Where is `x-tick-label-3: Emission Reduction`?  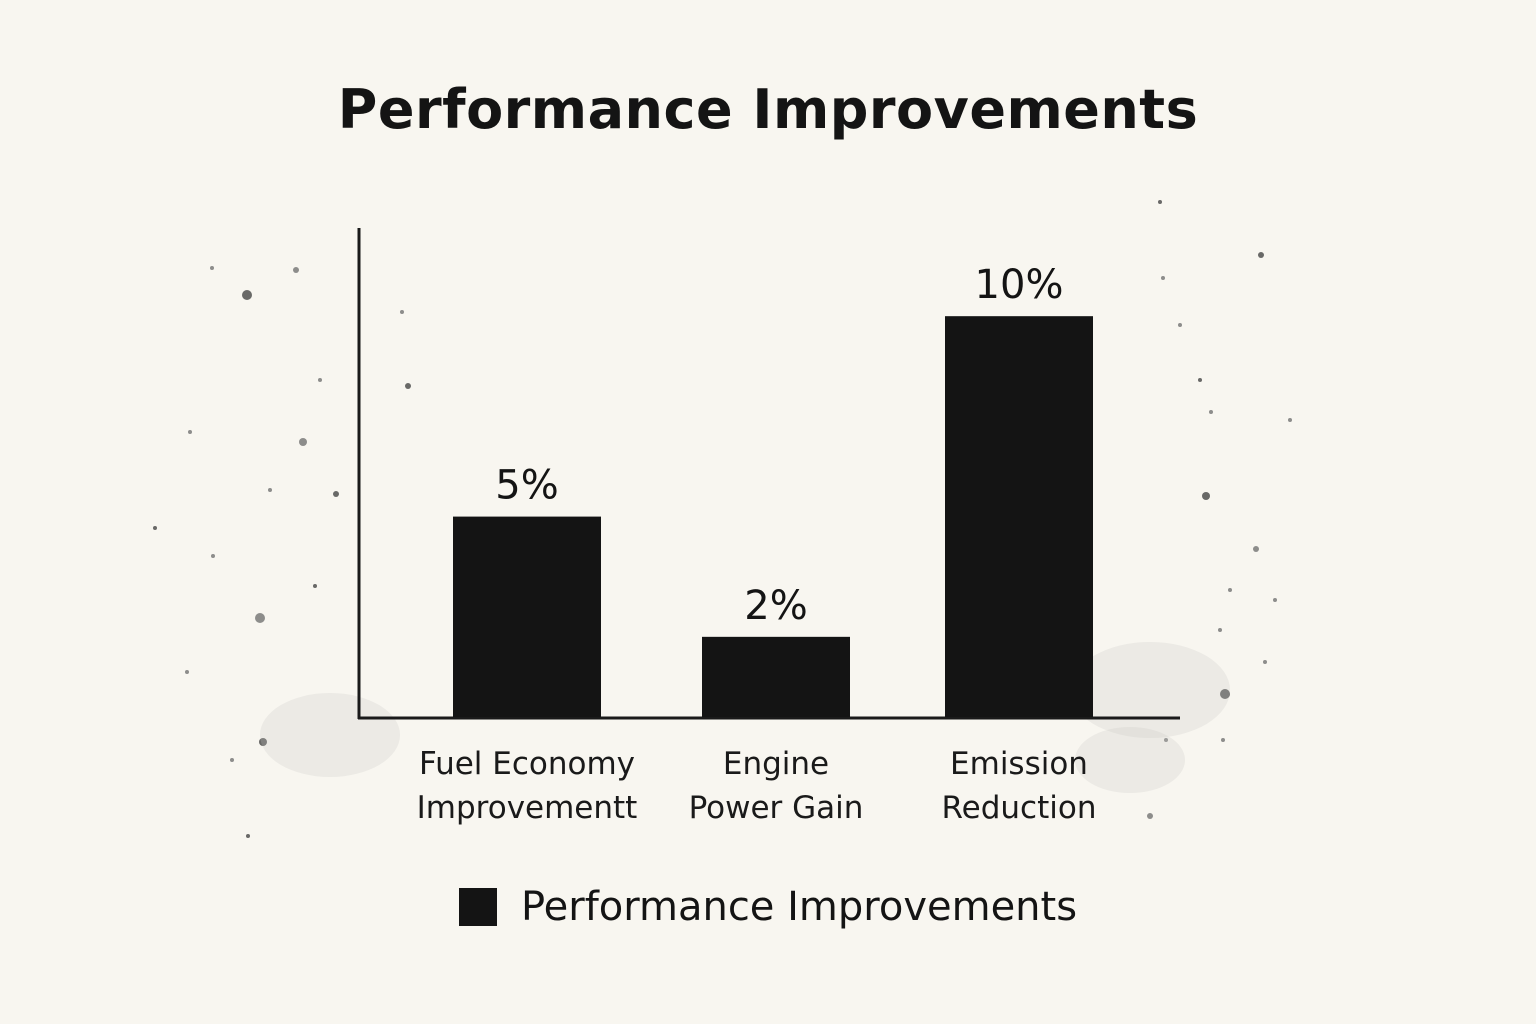 x-tick-label-3: Emission Reduction is located at coordinates (1019, 786).